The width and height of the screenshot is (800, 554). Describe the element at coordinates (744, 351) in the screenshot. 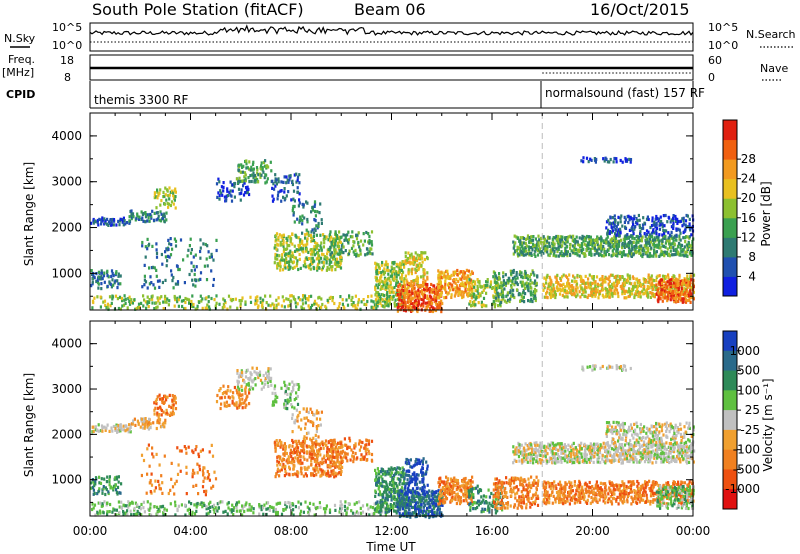

I see `velocity-colorbar-tick: 1000` at that location.